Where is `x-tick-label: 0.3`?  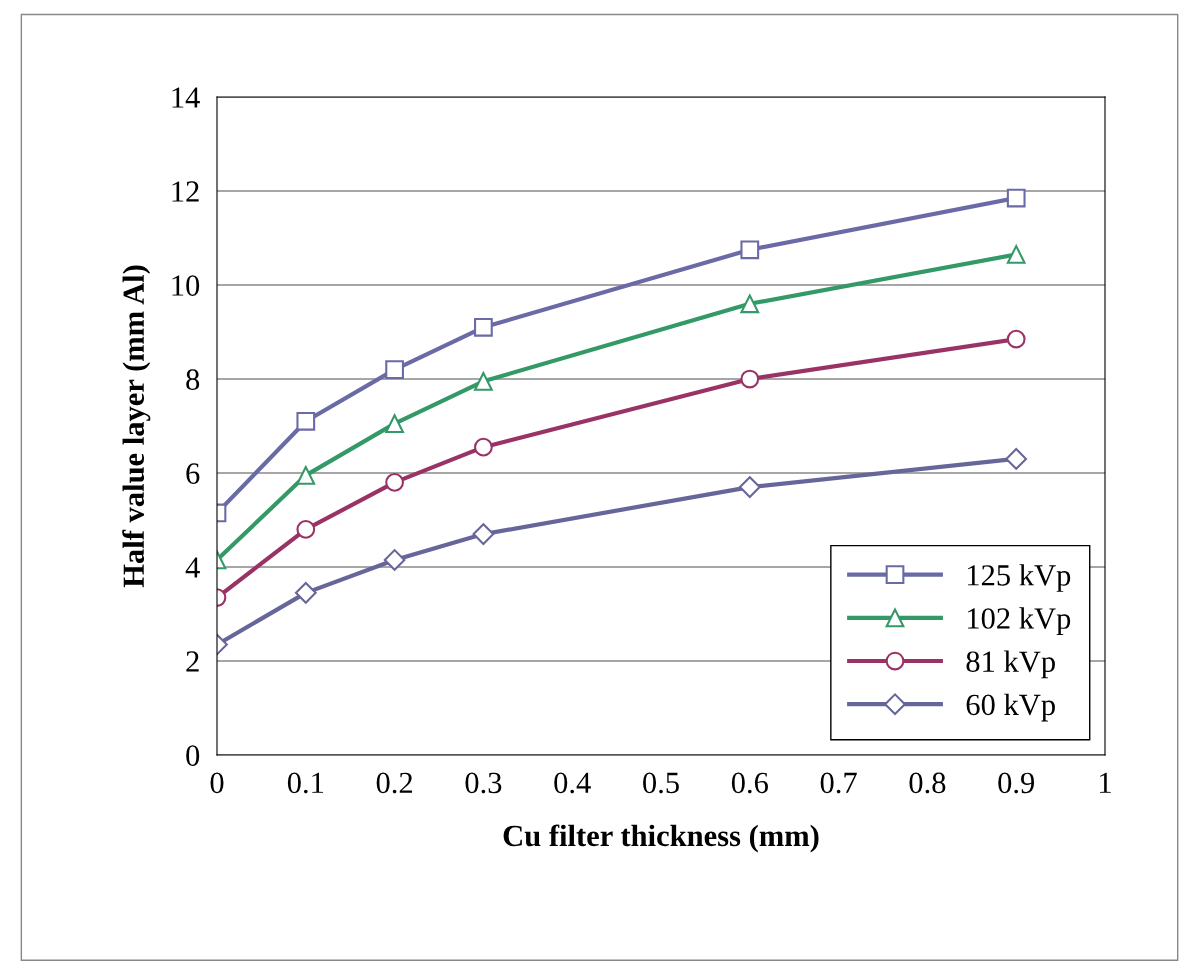
x-tick-label: 0.3 is located at coordinates (483, 783).